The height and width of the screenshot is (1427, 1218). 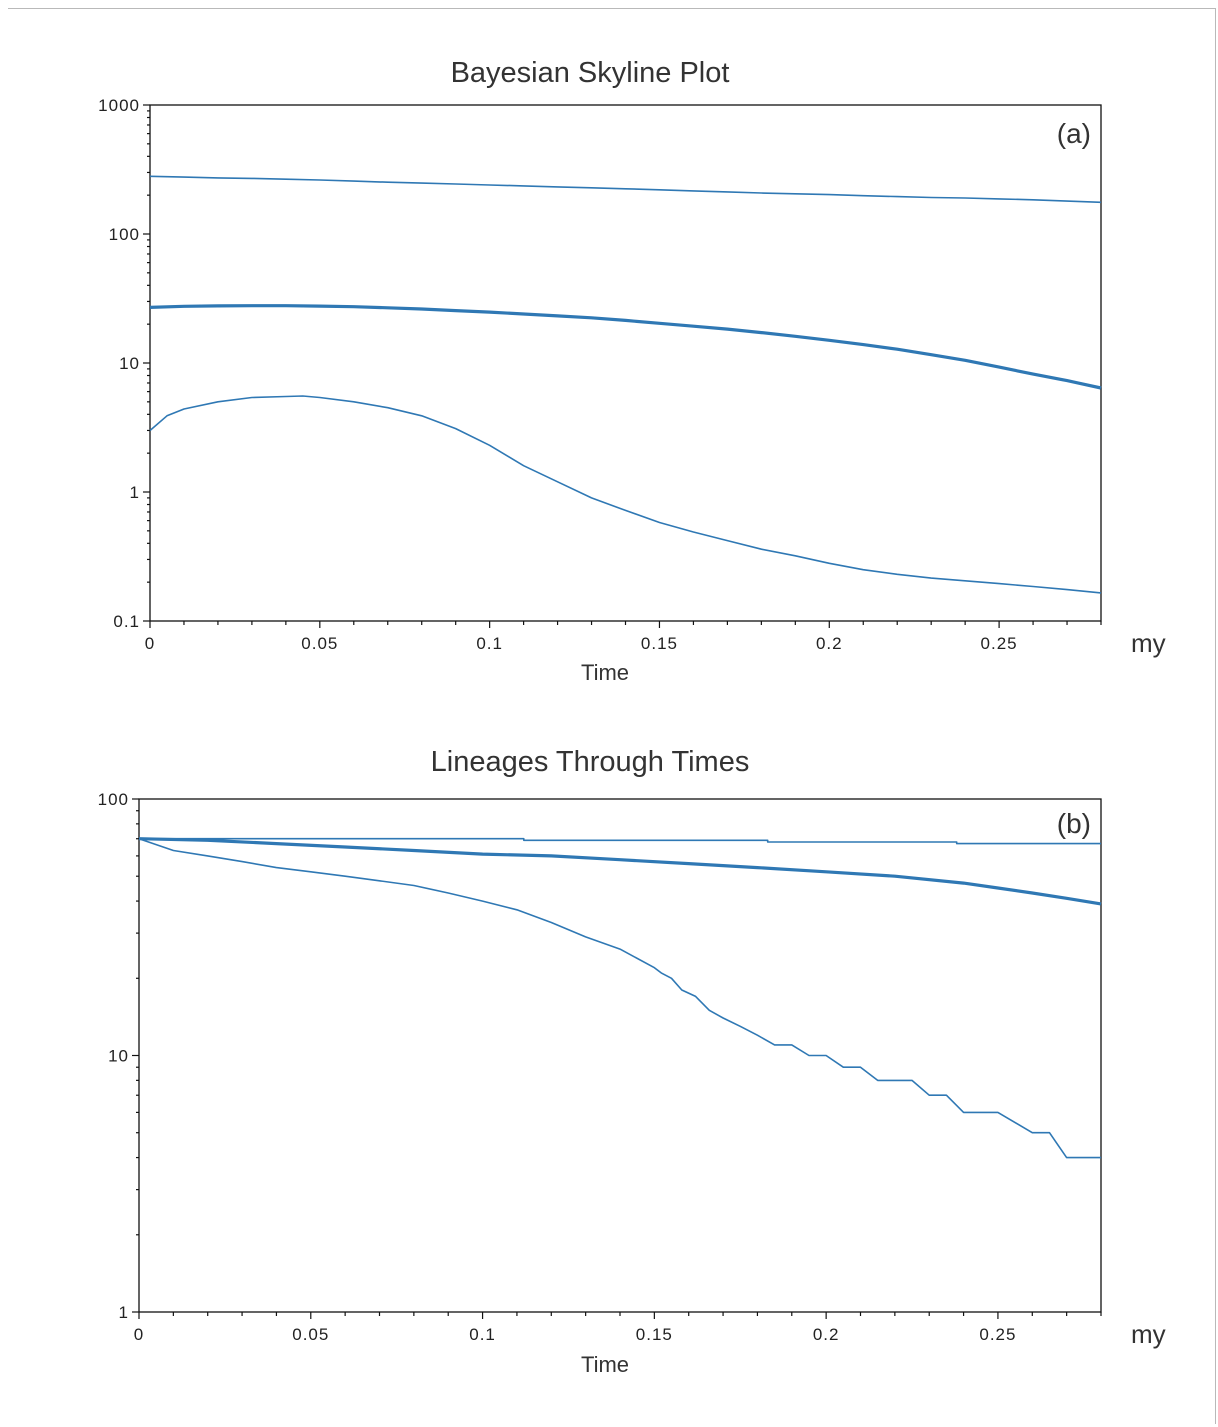 I want to click on chart-a-y-tick-label: 1, so click(x=135, y=492).